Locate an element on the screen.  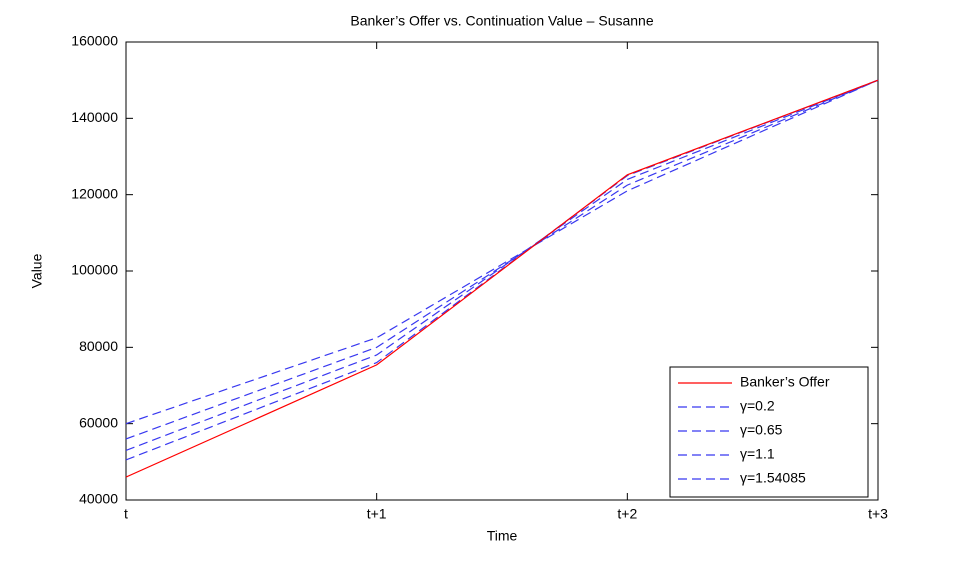
legend-label: γ=0.2 is located at coordinates (757, 406).